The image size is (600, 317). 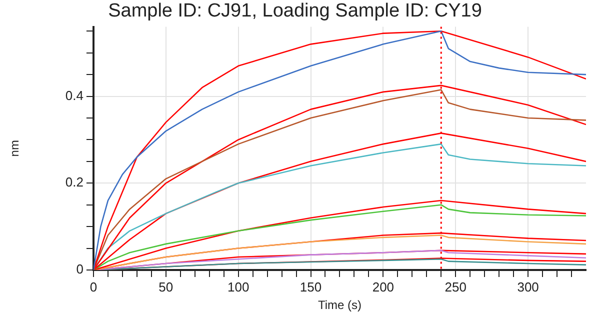 I want to click on x-tick-label: 150, so click(x=311, y=286).